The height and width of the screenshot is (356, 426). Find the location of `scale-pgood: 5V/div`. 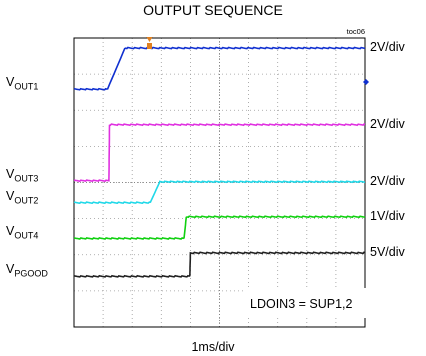

scale-pgood: 5V/div is located at coordinates (387, 251).